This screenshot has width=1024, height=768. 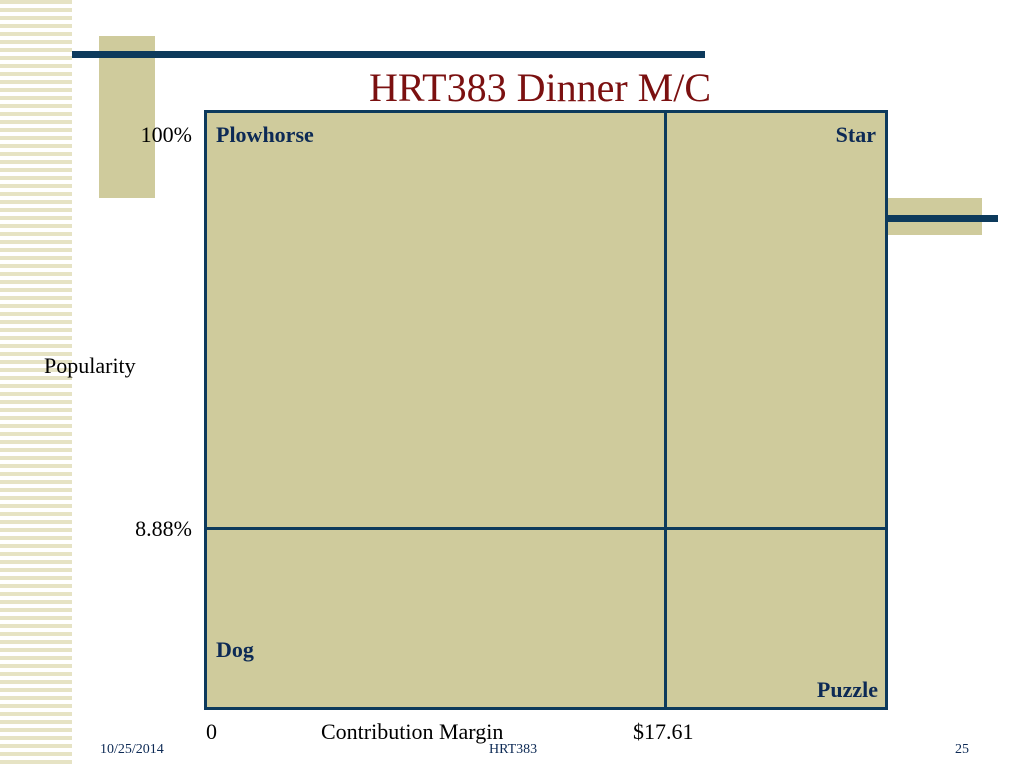 I want to click on divider-vertical, so click(x=665, y=410).